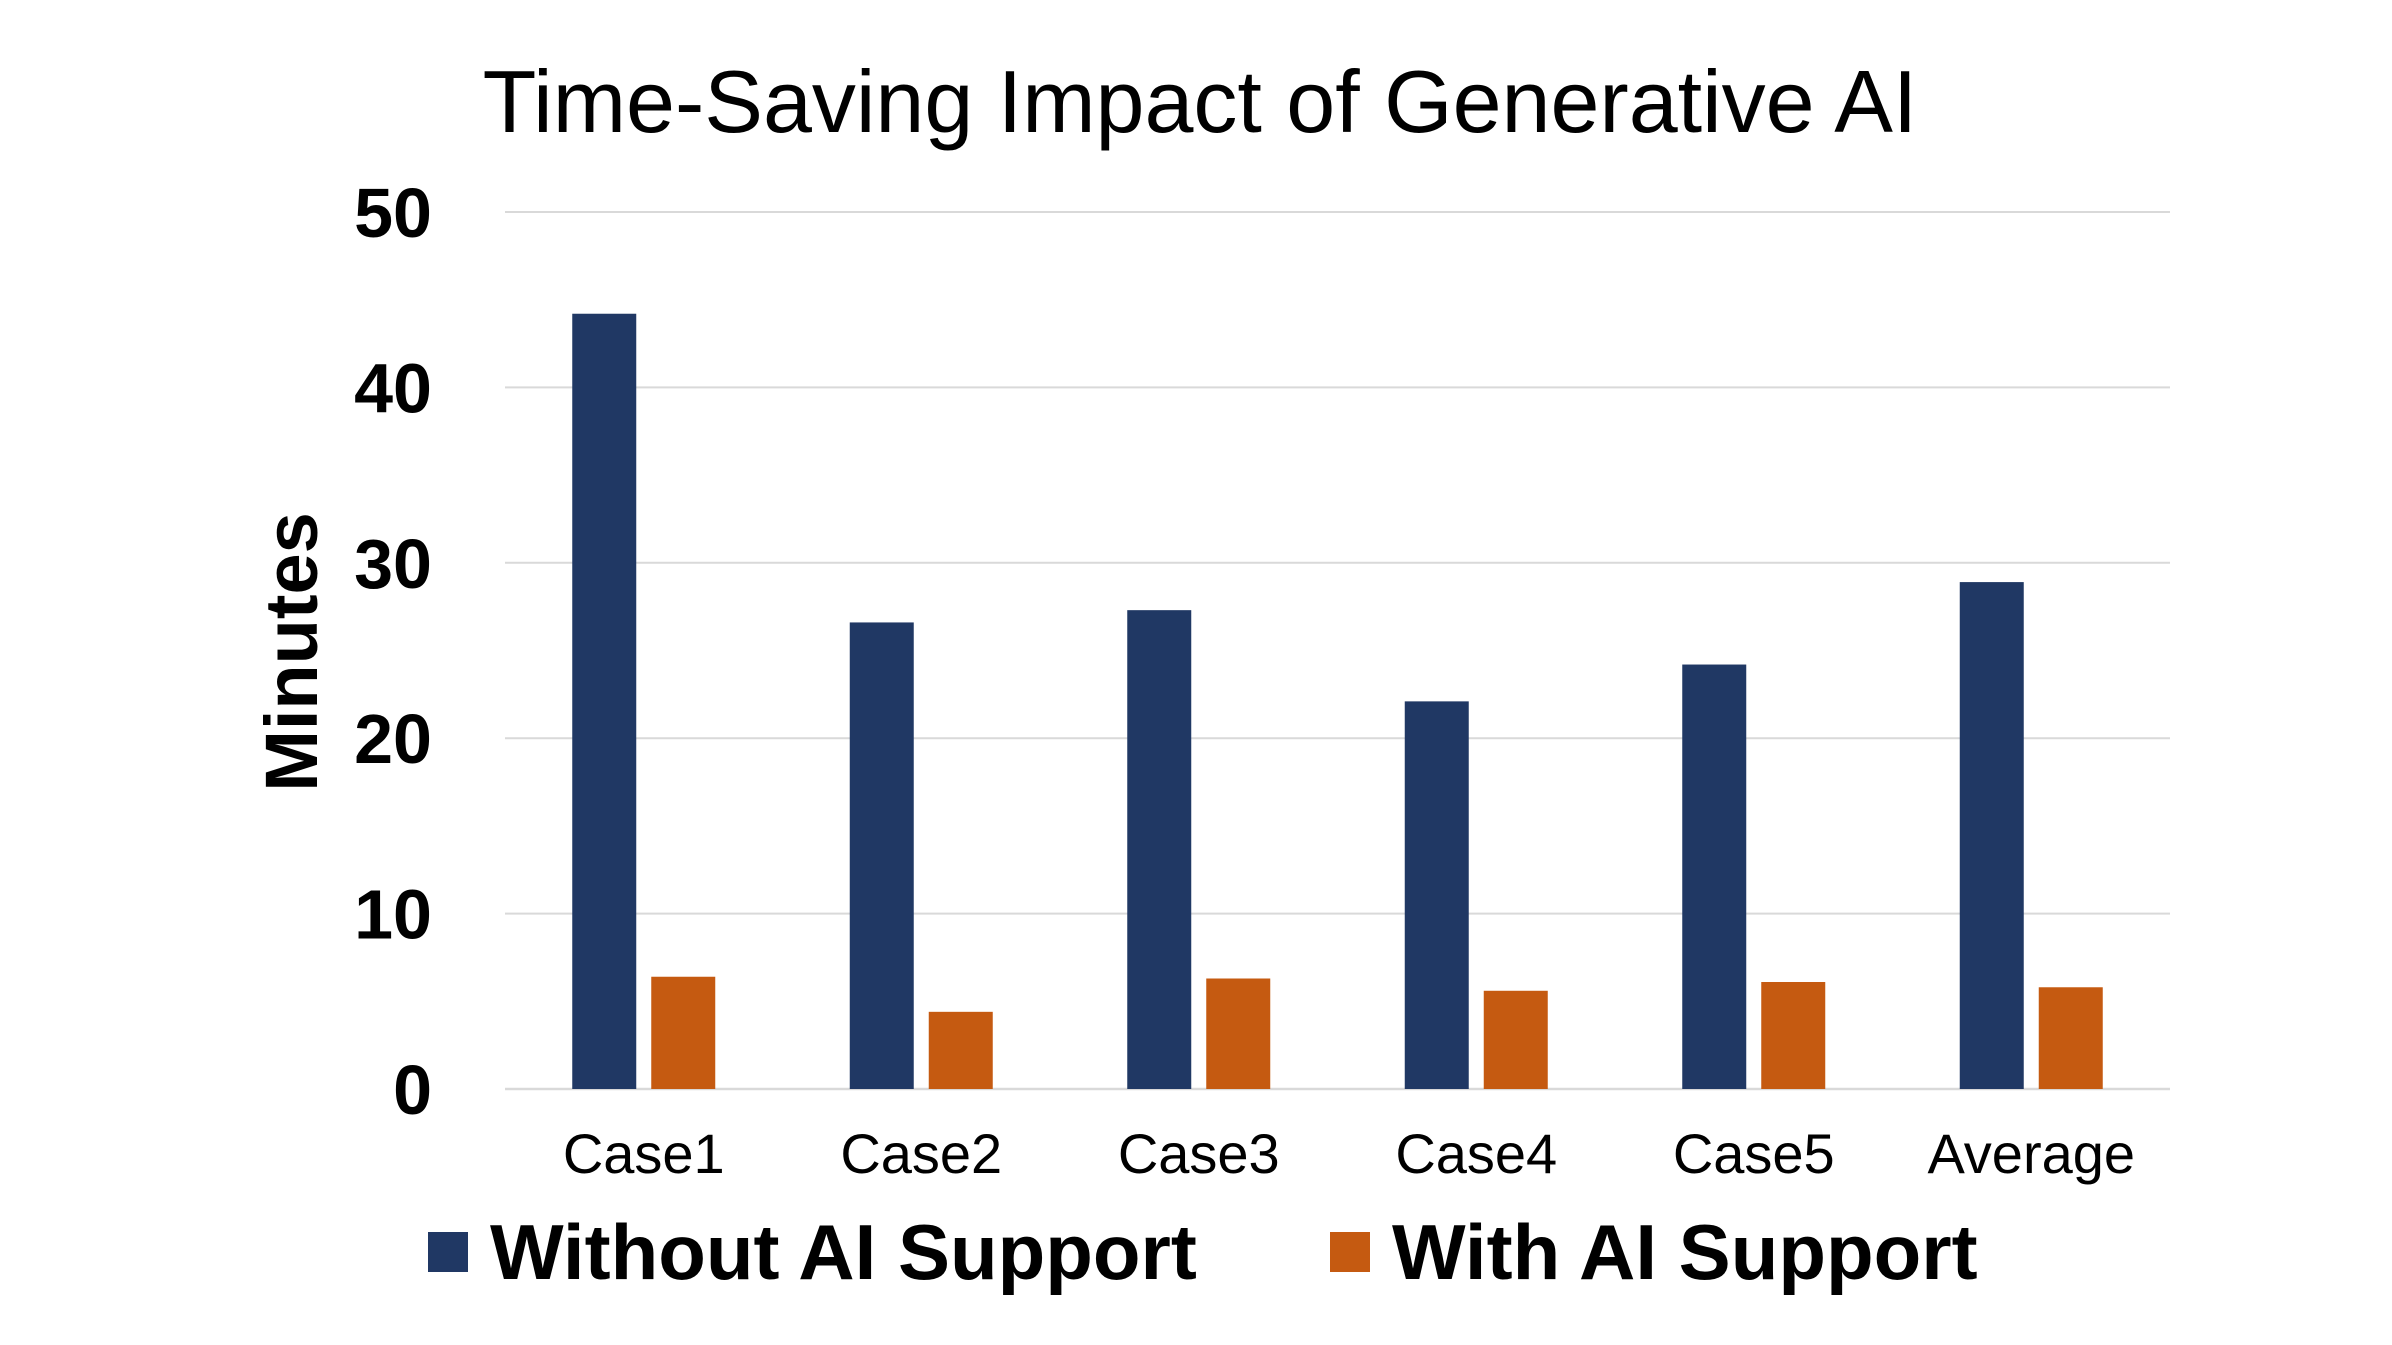  I want to click on x-tick-label: Case4, so click(1476, 1153).